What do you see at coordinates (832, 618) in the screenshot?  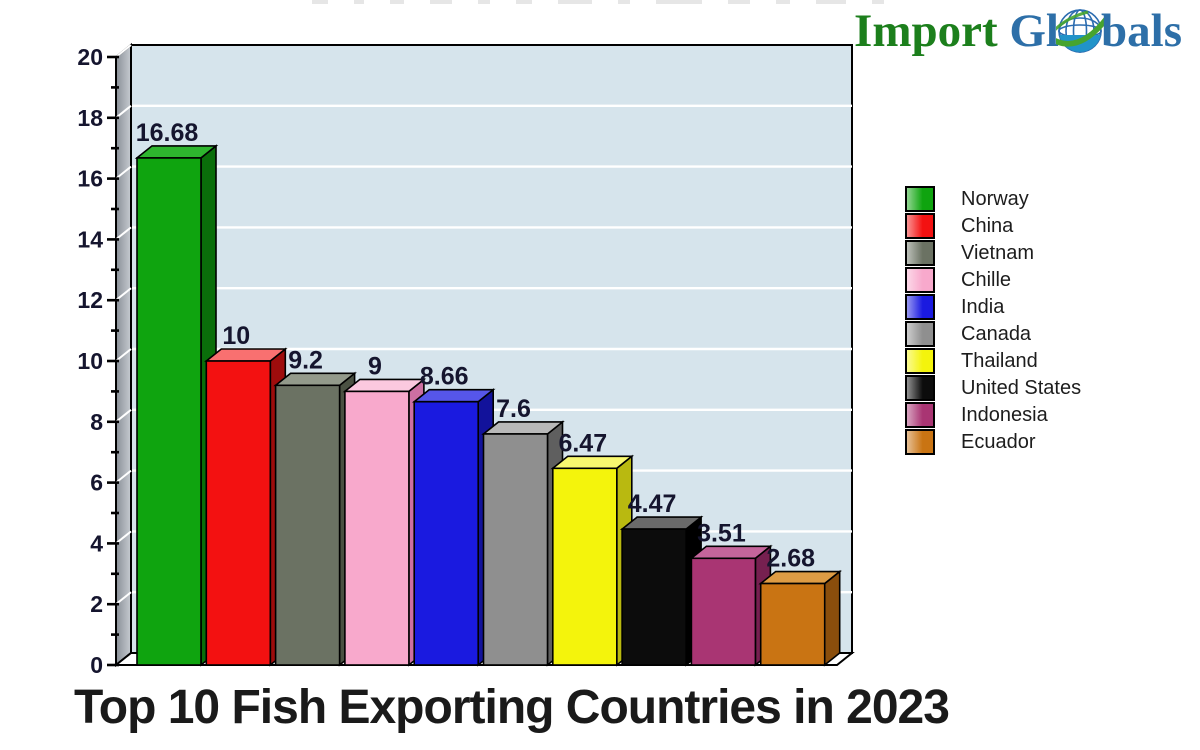 I see `bar-side-face` at bounding box center [832, 618].